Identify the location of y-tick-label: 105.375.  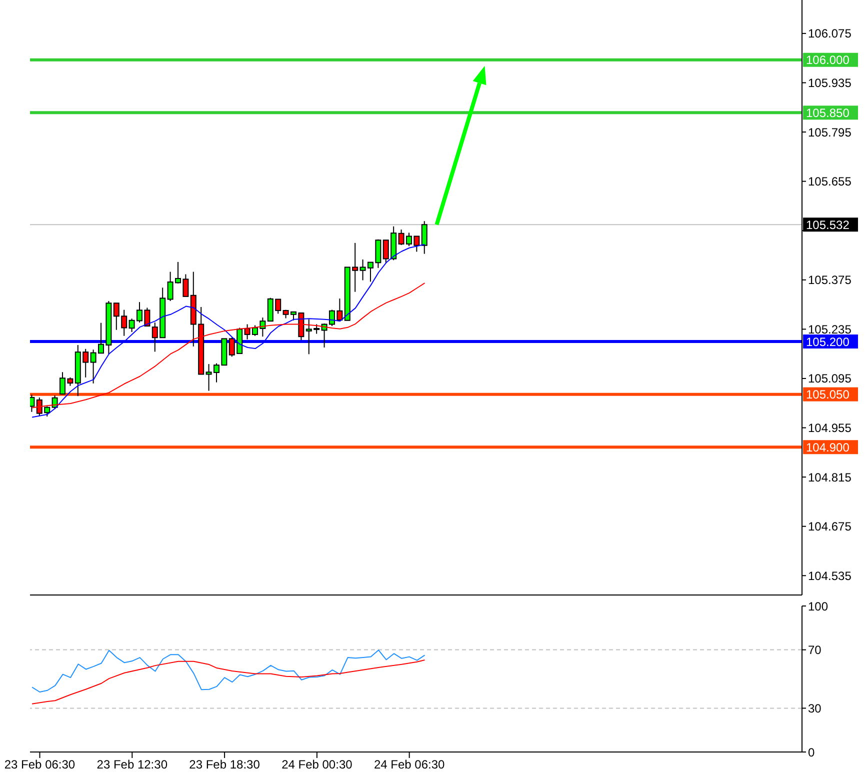
(830, 280).